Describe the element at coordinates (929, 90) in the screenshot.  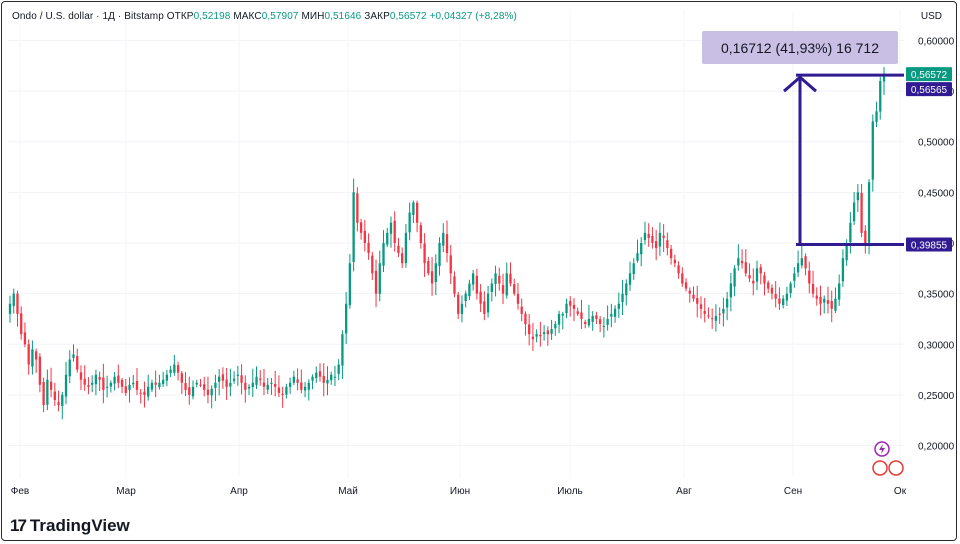
I see `level-high-tag: 0,56565` at that location.